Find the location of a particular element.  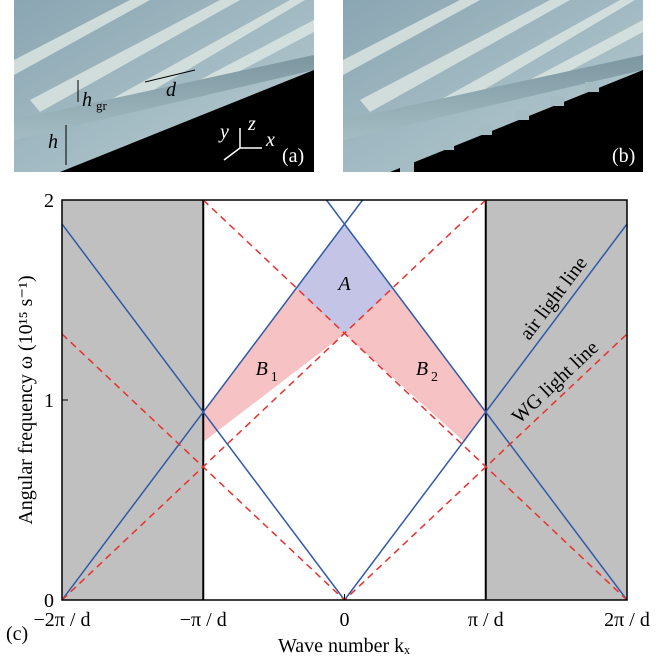

x-tick-label: −π / d is located at coordinates (203, 620).